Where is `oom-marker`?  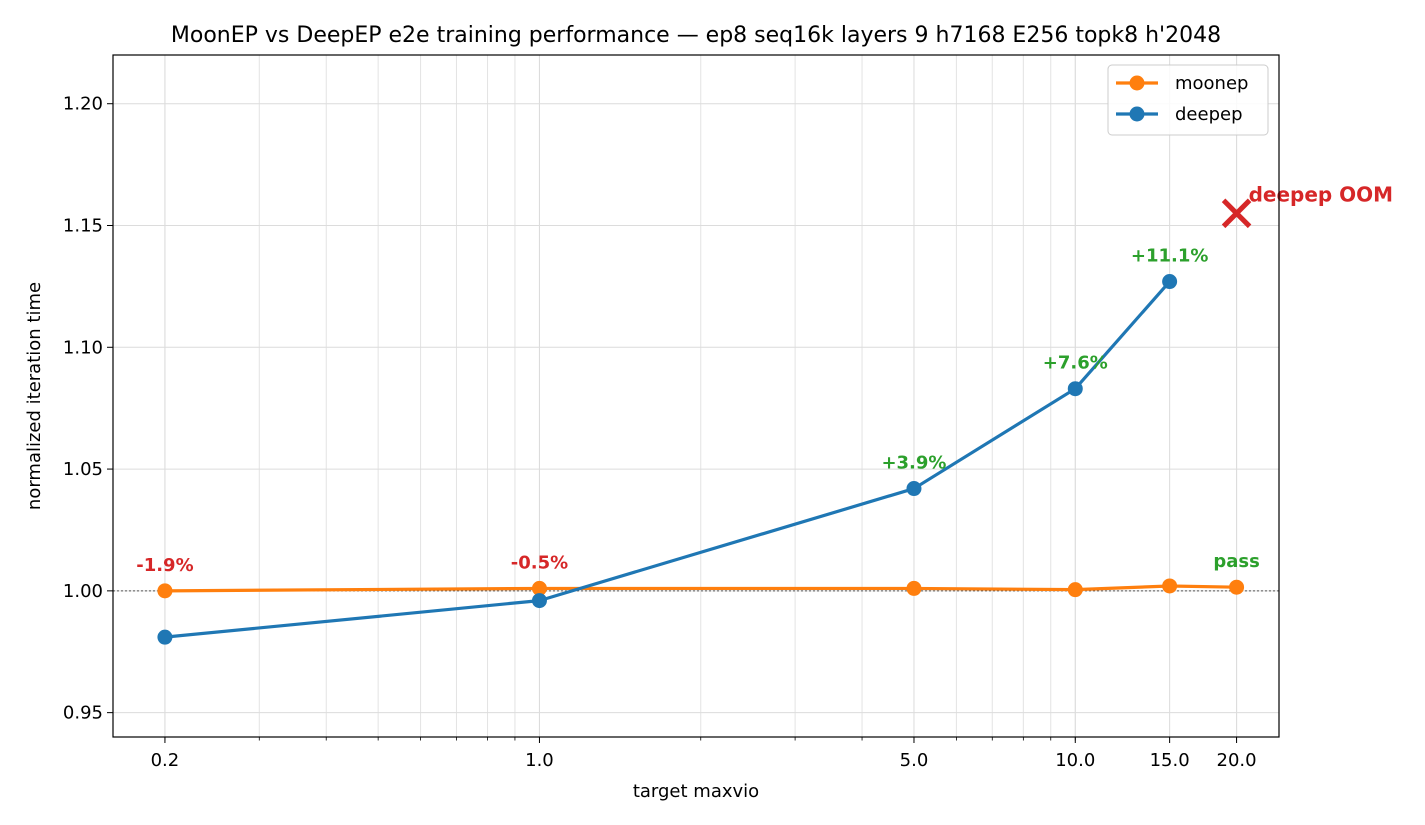
oom-marker is located at coordinates (1236, 213).